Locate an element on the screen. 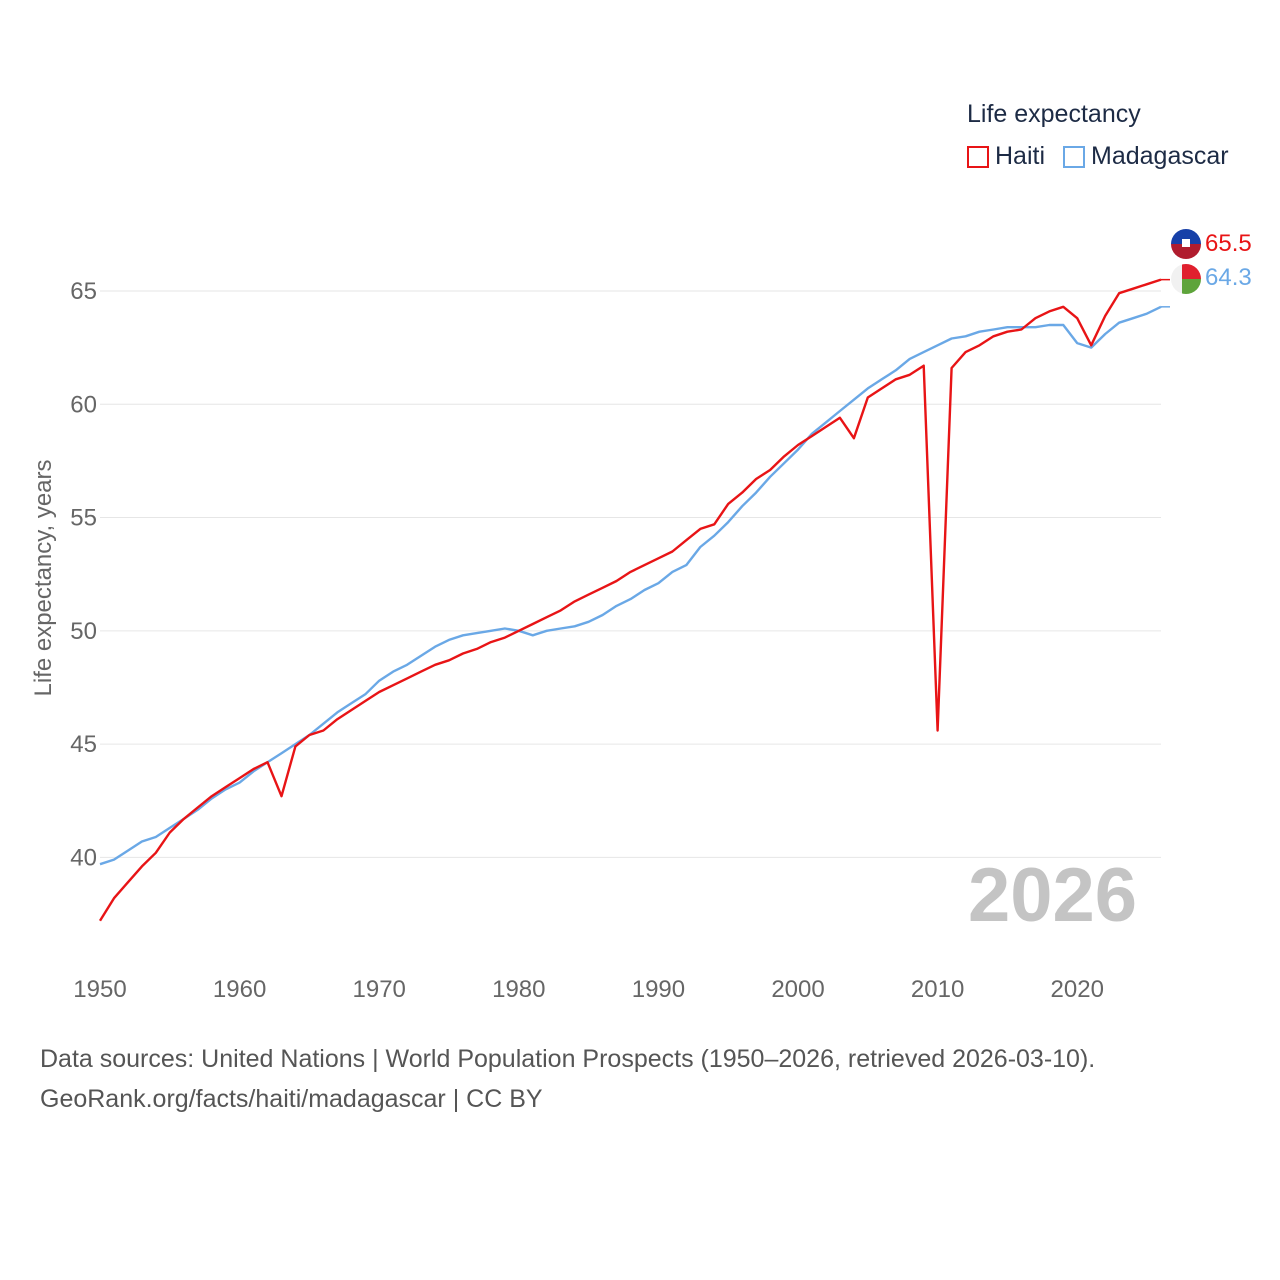  x-tick-label: 1990 is located at coordinates (658, 989).